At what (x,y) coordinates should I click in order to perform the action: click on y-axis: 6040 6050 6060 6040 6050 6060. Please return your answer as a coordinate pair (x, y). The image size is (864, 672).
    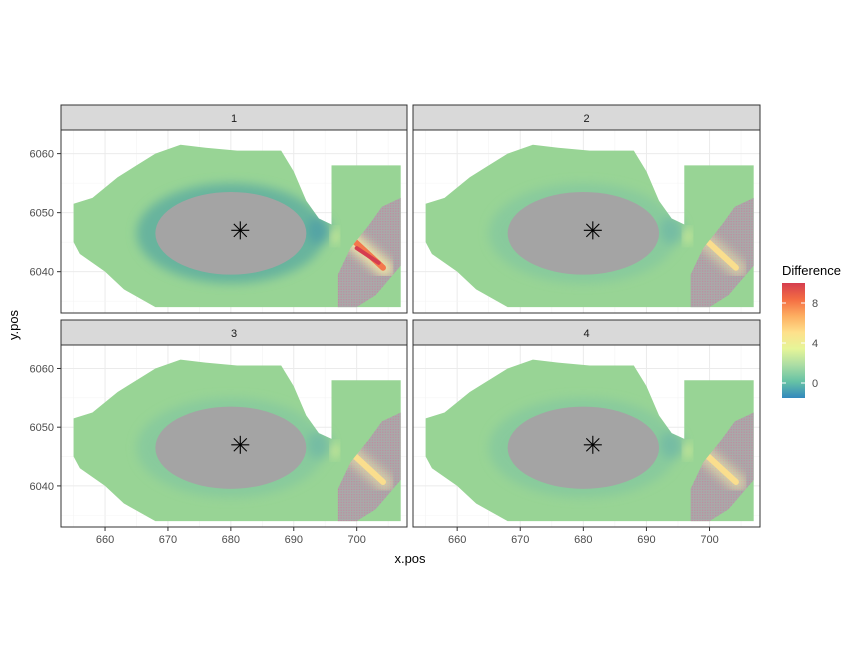
    Looking at the image, I should click on (45, 321).